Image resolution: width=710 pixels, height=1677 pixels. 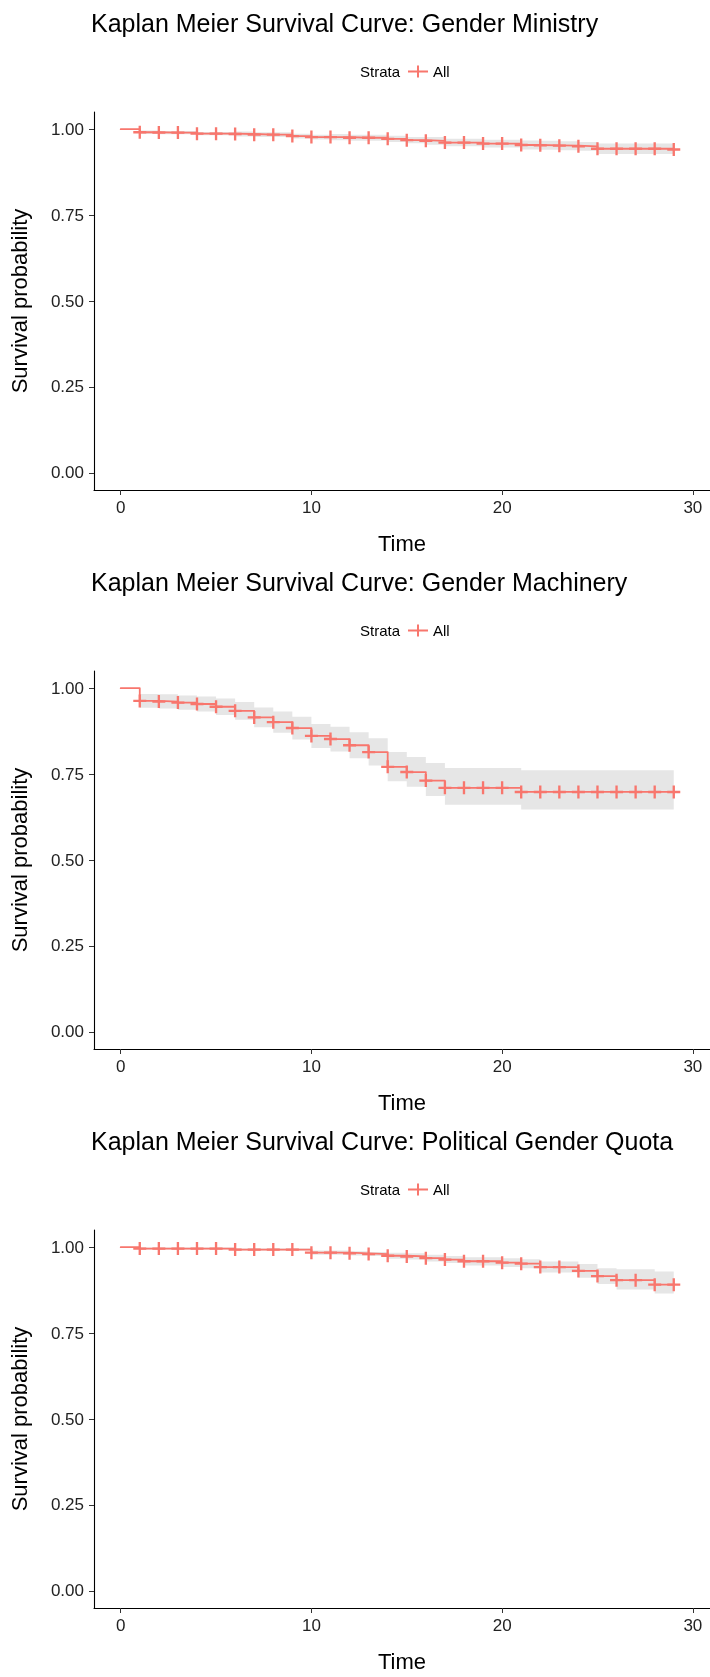 I want to click on chart-title: Kaplan Meier Survival Curve: Gender Machinery, so click(x=359, y=581).